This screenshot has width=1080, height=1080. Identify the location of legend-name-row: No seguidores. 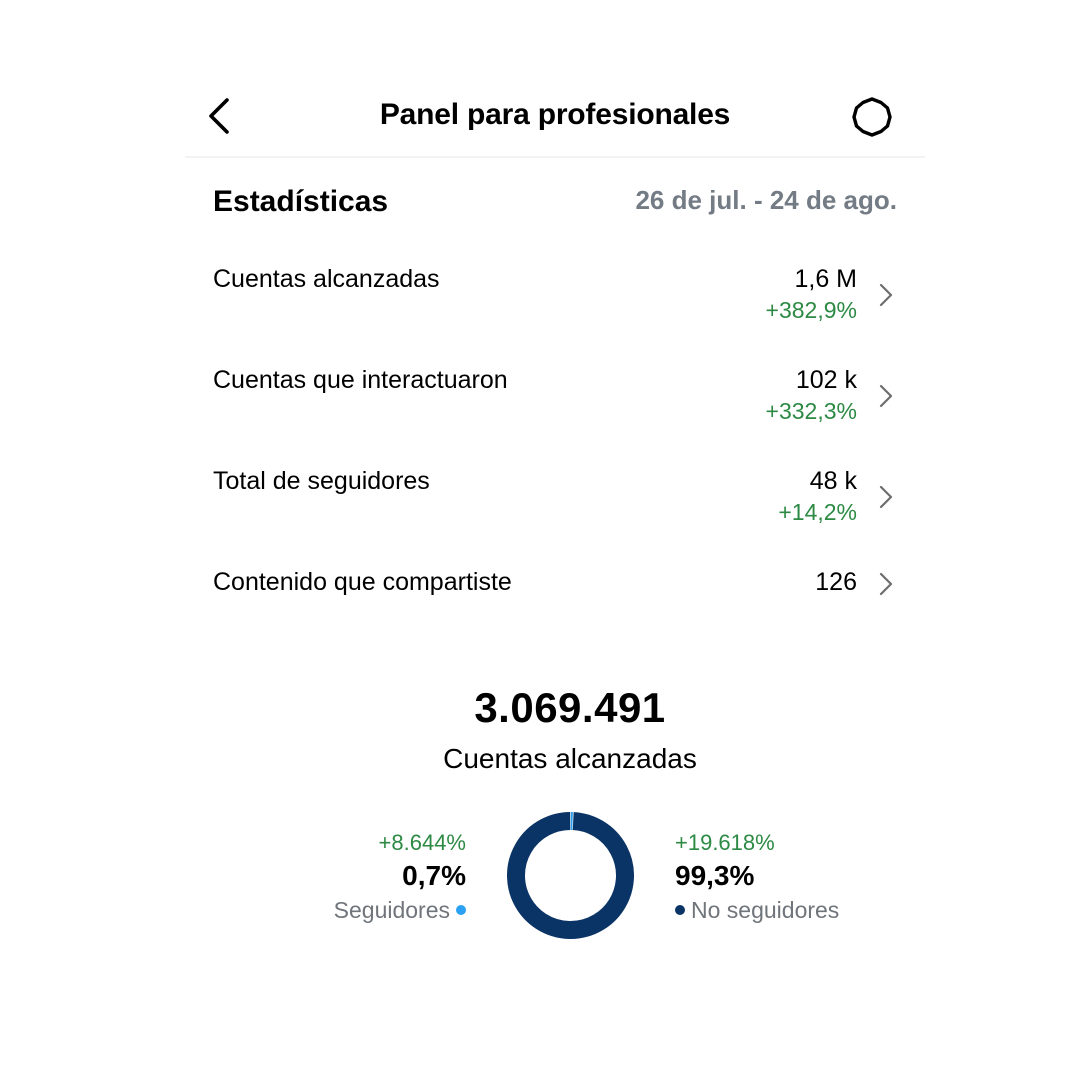
(757, 910).